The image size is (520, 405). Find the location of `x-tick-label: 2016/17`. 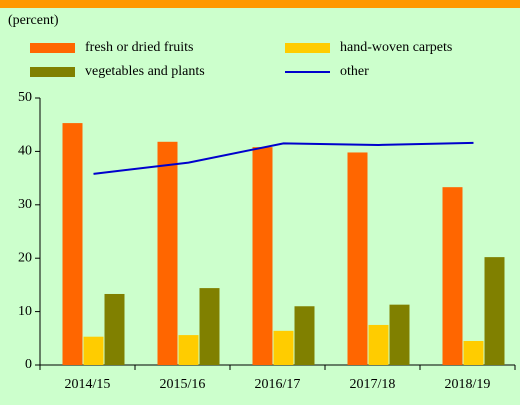

x-tick-label: 2016/17 is located at coordinates (278, 384).